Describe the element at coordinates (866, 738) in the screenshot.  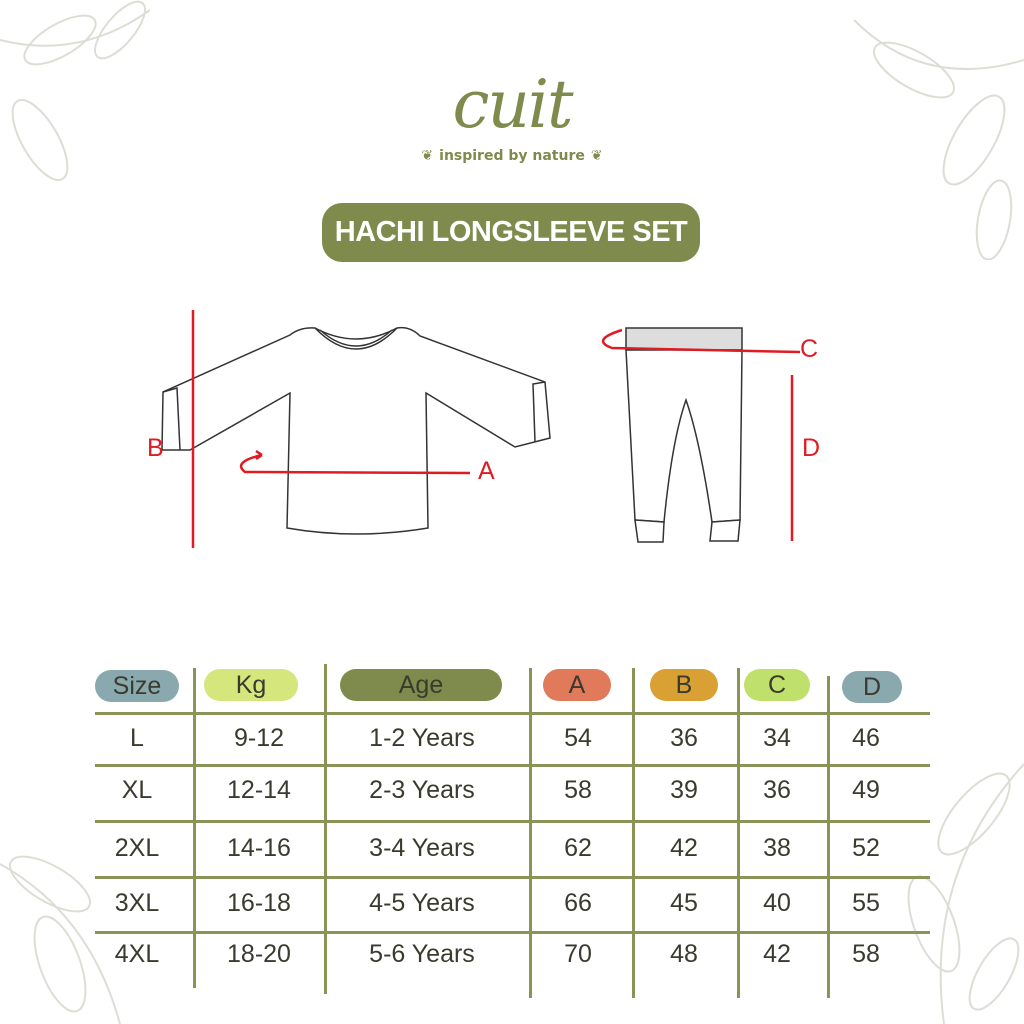
I see `table-cell-d: 46` at that location.